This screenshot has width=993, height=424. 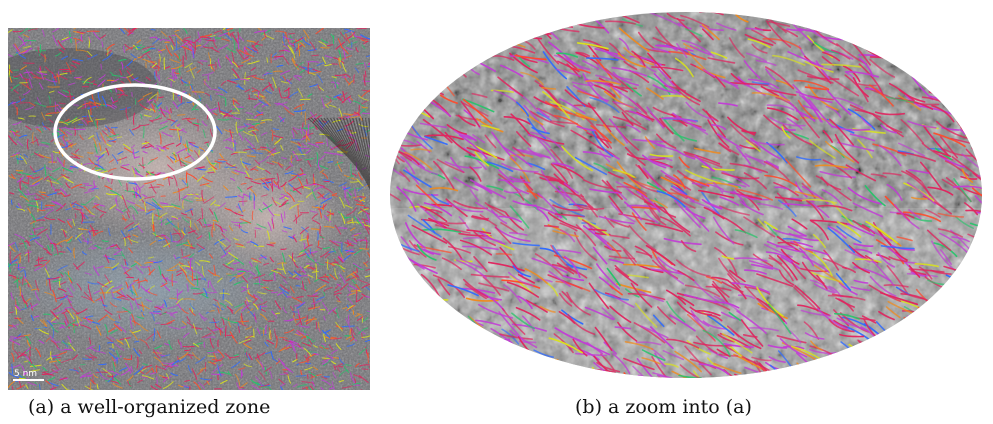 I want to click on scale-bar: 5 nm, so click(x=28, y=375).